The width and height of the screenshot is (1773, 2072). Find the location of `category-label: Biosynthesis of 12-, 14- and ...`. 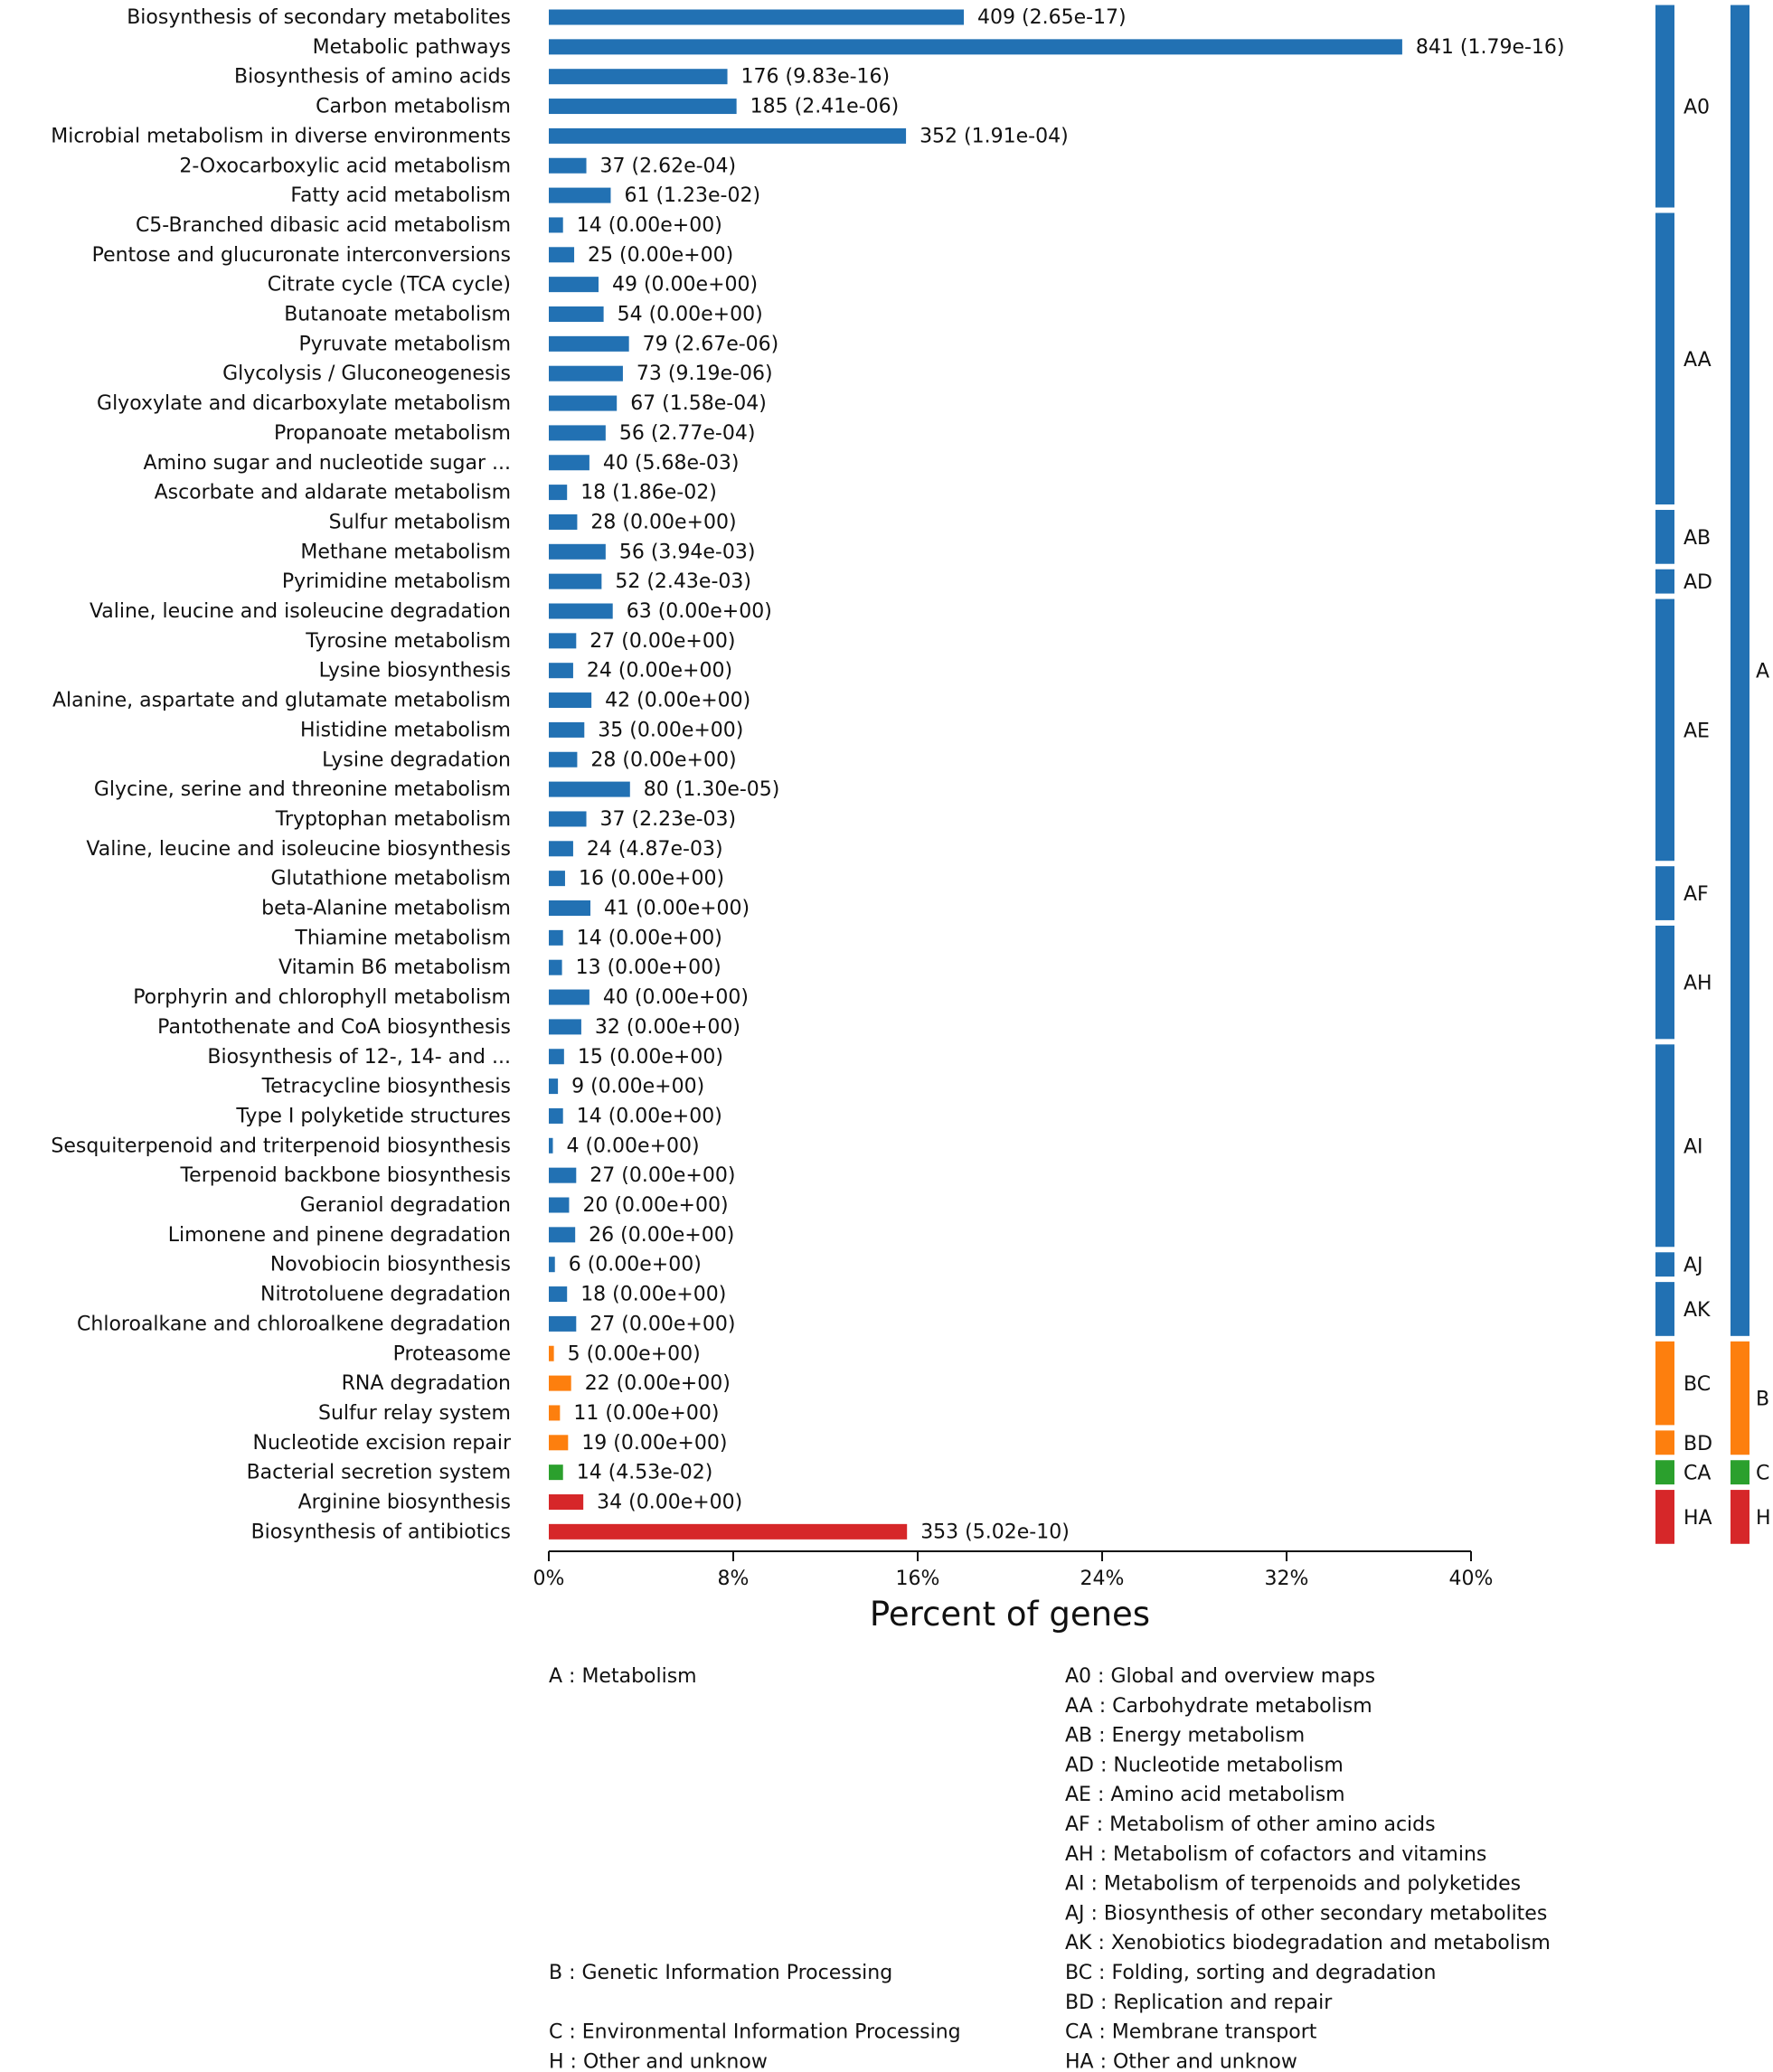

category-label: Biosynthesis of 12-, 14- and ... is located at coordinates (359, 1057).